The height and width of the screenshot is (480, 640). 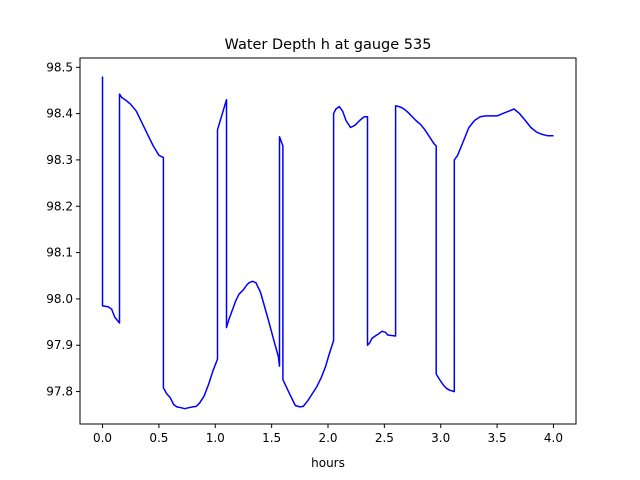 What do you see at coordinates (440, 438) in the screenshot?
I see `x-tick-label: 3.0` at bounding box center [440, 438].